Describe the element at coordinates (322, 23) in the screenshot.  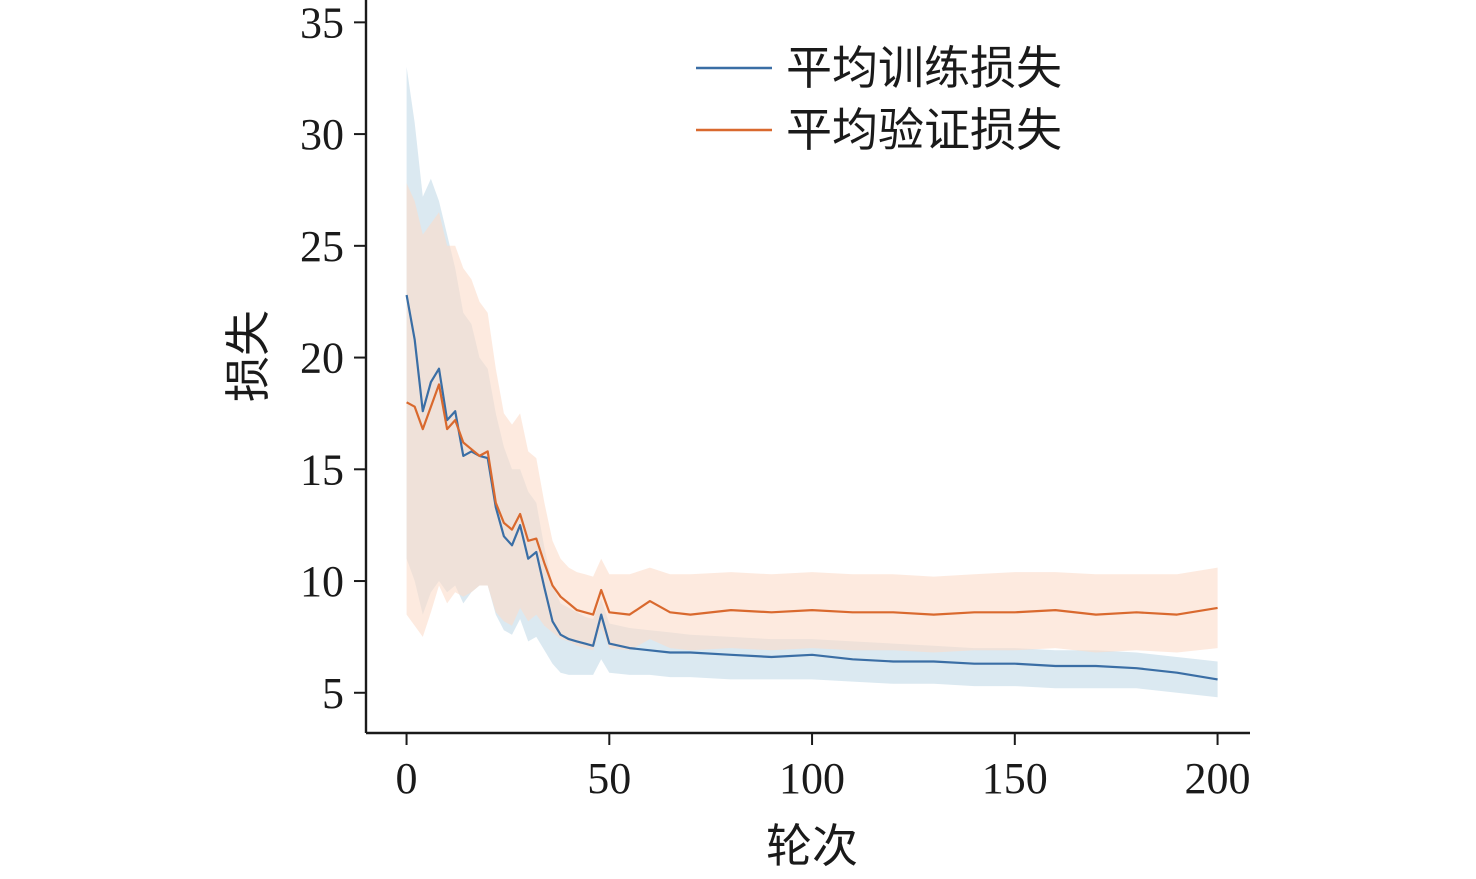
I see `y-tick-label: 35` at that location.